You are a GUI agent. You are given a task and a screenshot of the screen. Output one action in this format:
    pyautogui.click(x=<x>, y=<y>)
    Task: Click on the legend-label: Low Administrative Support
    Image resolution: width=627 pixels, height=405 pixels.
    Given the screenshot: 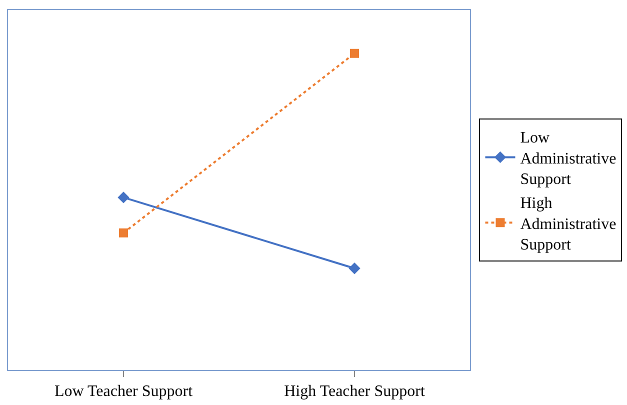 What is the action you would take?
    pyautogui.click(x=568, y=159)
    